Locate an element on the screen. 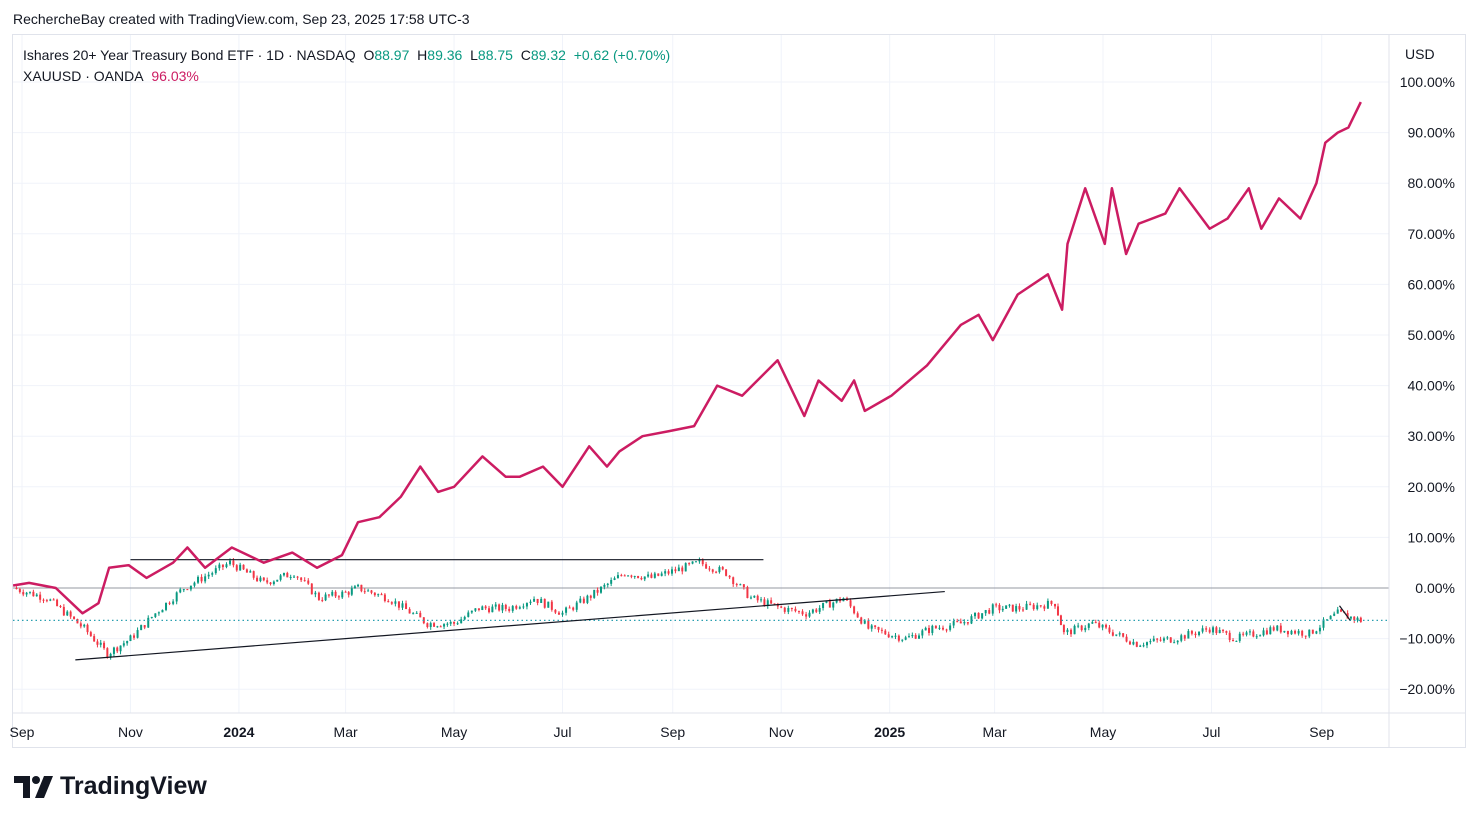 This screenshot has height=824, width=1479. tradingview-logo-icon is located at coordinates (33, 786).